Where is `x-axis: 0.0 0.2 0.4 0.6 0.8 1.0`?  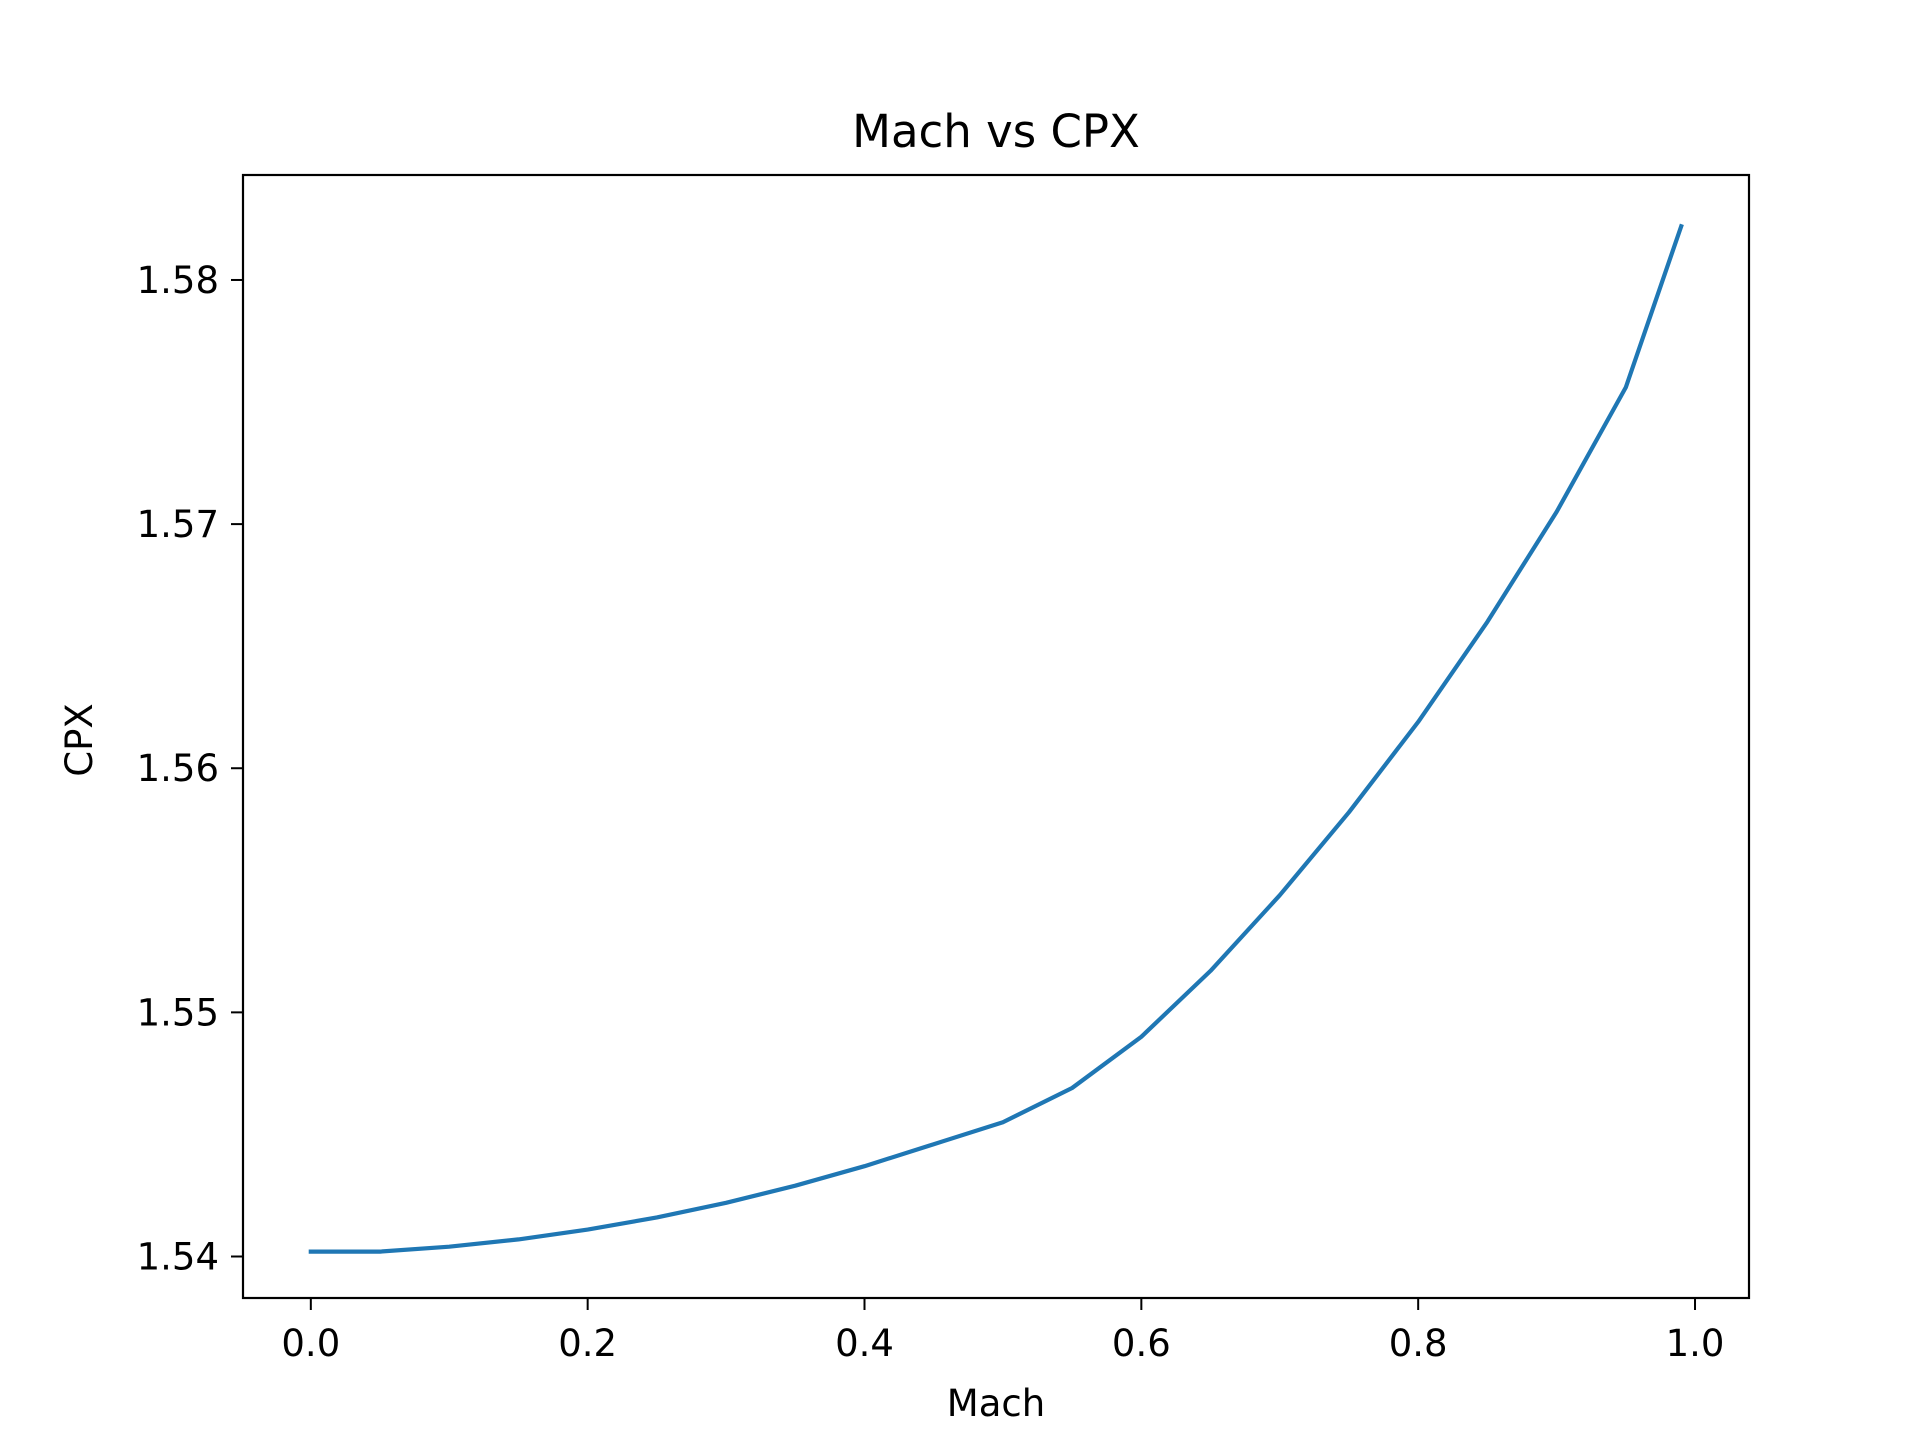
x-axis: 0.0 0.2 0.4 0.6 0.8 1.0 is located at coordinates (1002, 1331).